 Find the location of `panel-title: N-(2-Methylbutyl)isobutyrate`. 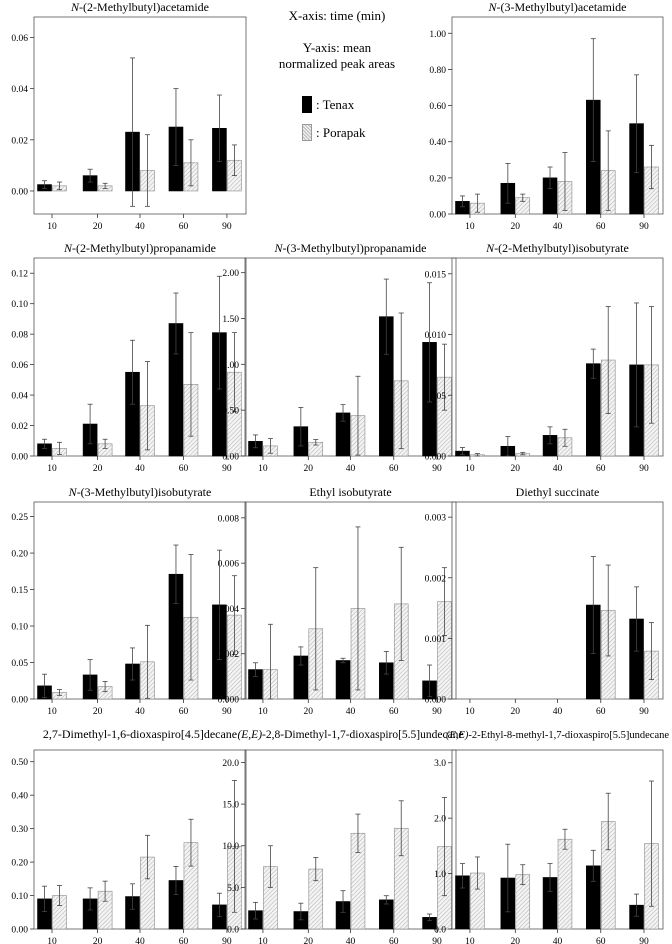

panel-title: N-(2-Methylbutyl)isobutyrate is located at coordinates (557, 248).